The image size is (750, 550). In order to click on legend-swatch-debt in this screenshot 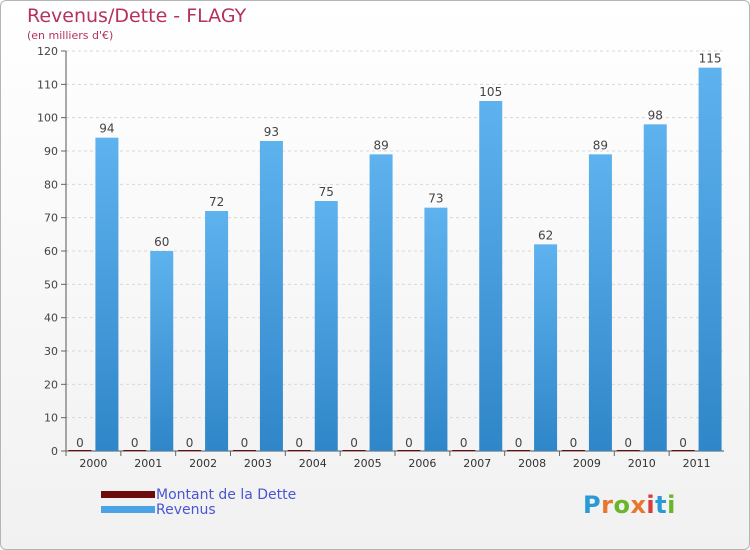, I will do `click(128, 494)`.